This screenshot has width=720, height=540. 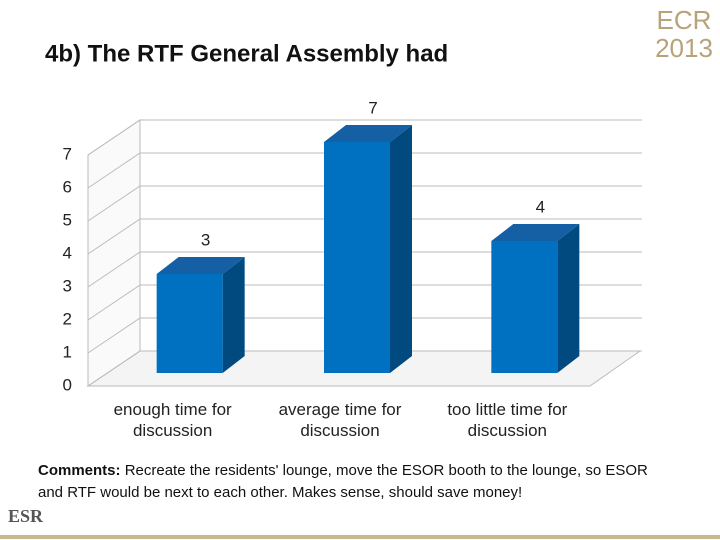 I want to click on x-tick-label: average time for discussion, so click(x=340, y=420).